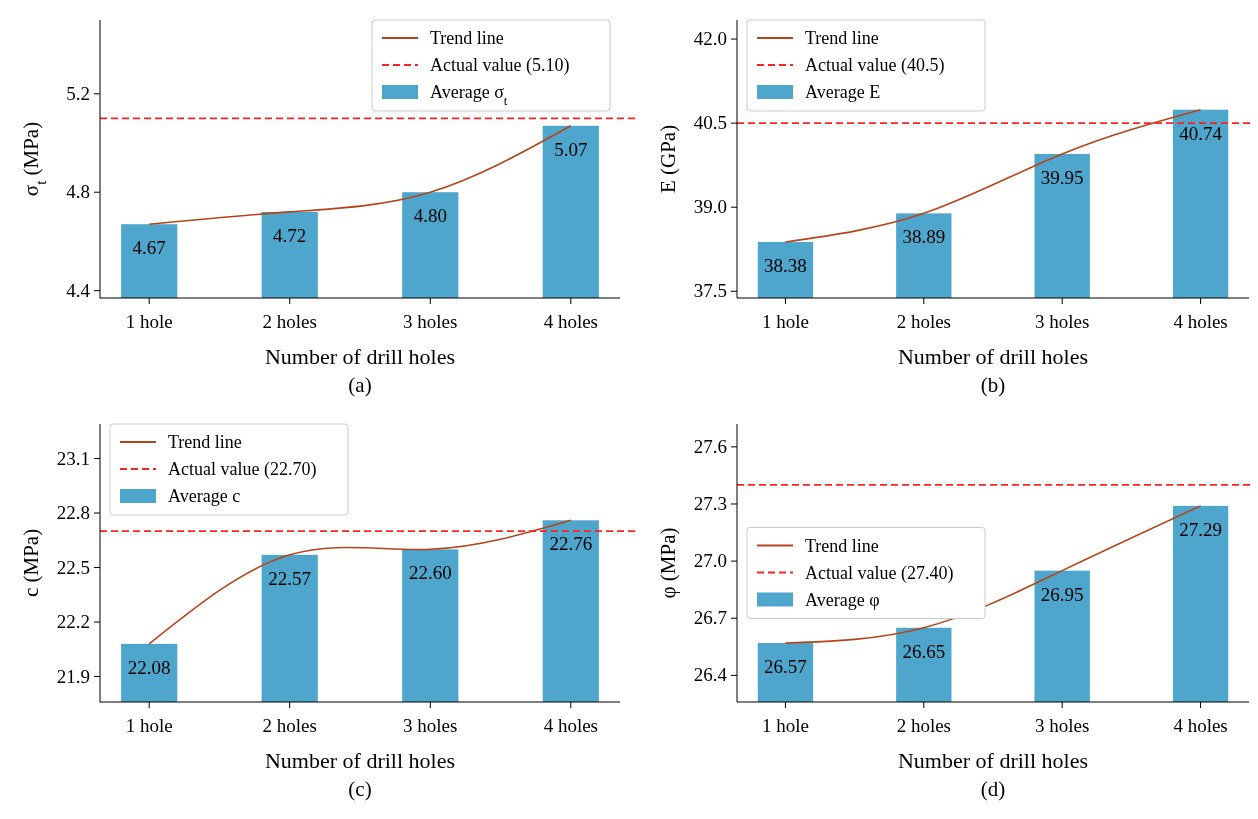  Describe the element at coordinates (242, 469) in the screenshot. I see `legend-label: Actual value (22.70)` at that location.